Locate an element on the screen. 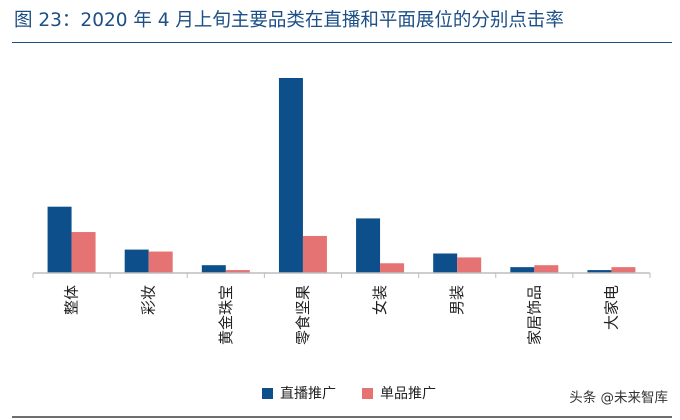 Image resolution: width=680 pixels, height=420 pixels. x-tick-label: 家居饰品 is located at coordinates (534, 315).